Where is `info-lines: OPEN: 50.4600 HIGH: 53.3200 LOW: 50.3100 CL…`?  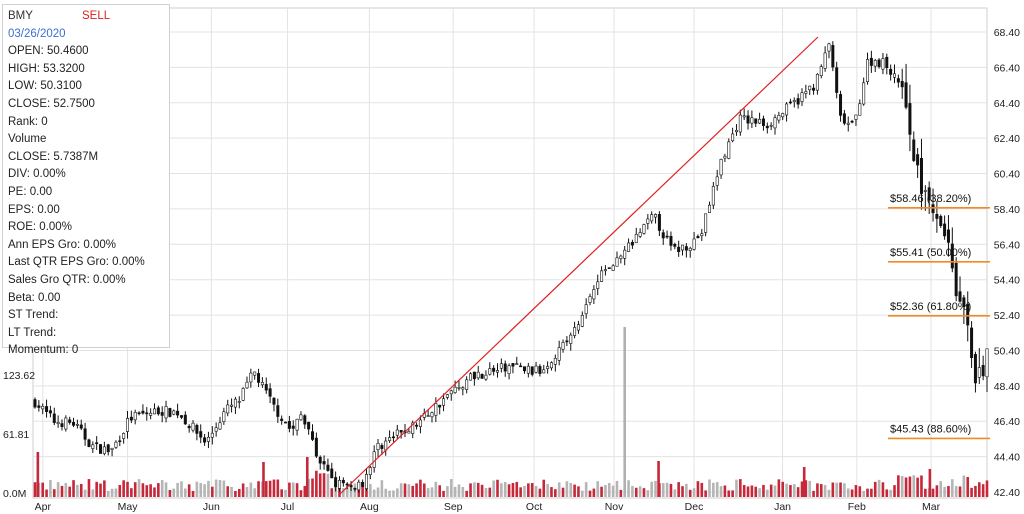 info-lines: OPEN: 50.4600 HIGH: 53.3200 LOW: 50.3100 CL… is located at coordinates (88, 201).